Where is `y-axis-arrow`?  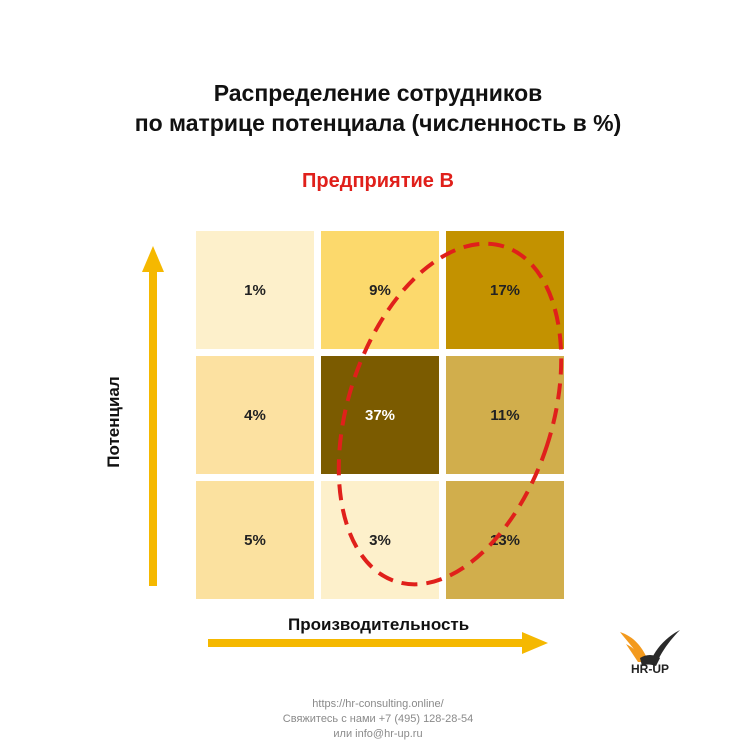 y-axis-arrow is located at coordinates (153, 416).